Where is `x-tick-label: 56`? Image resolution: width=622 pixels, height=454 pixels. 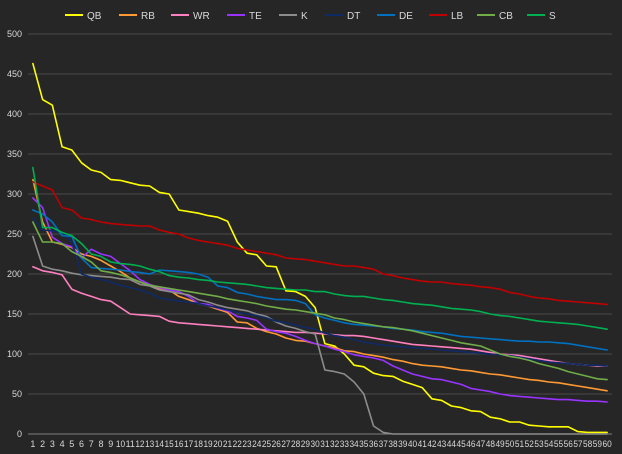 x-tick-label: 56 is located at coordinates (568, 444).